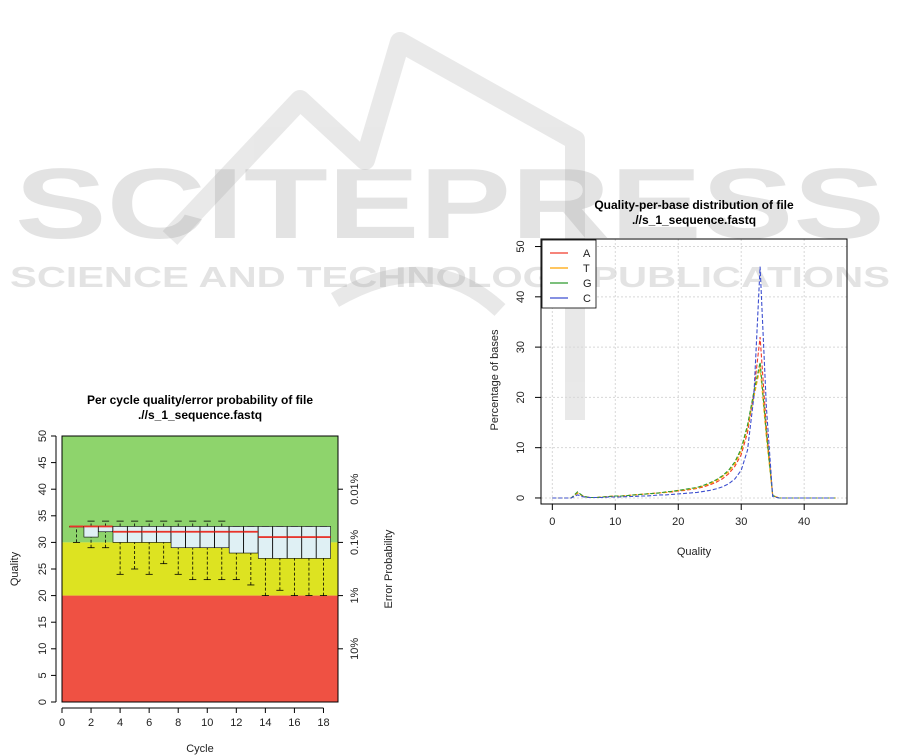 This screenshot has width=901, height=755. Describe the element at coordinates (678, 522) in the screenshot. I see `x-tick-label-20: 20` at that location.